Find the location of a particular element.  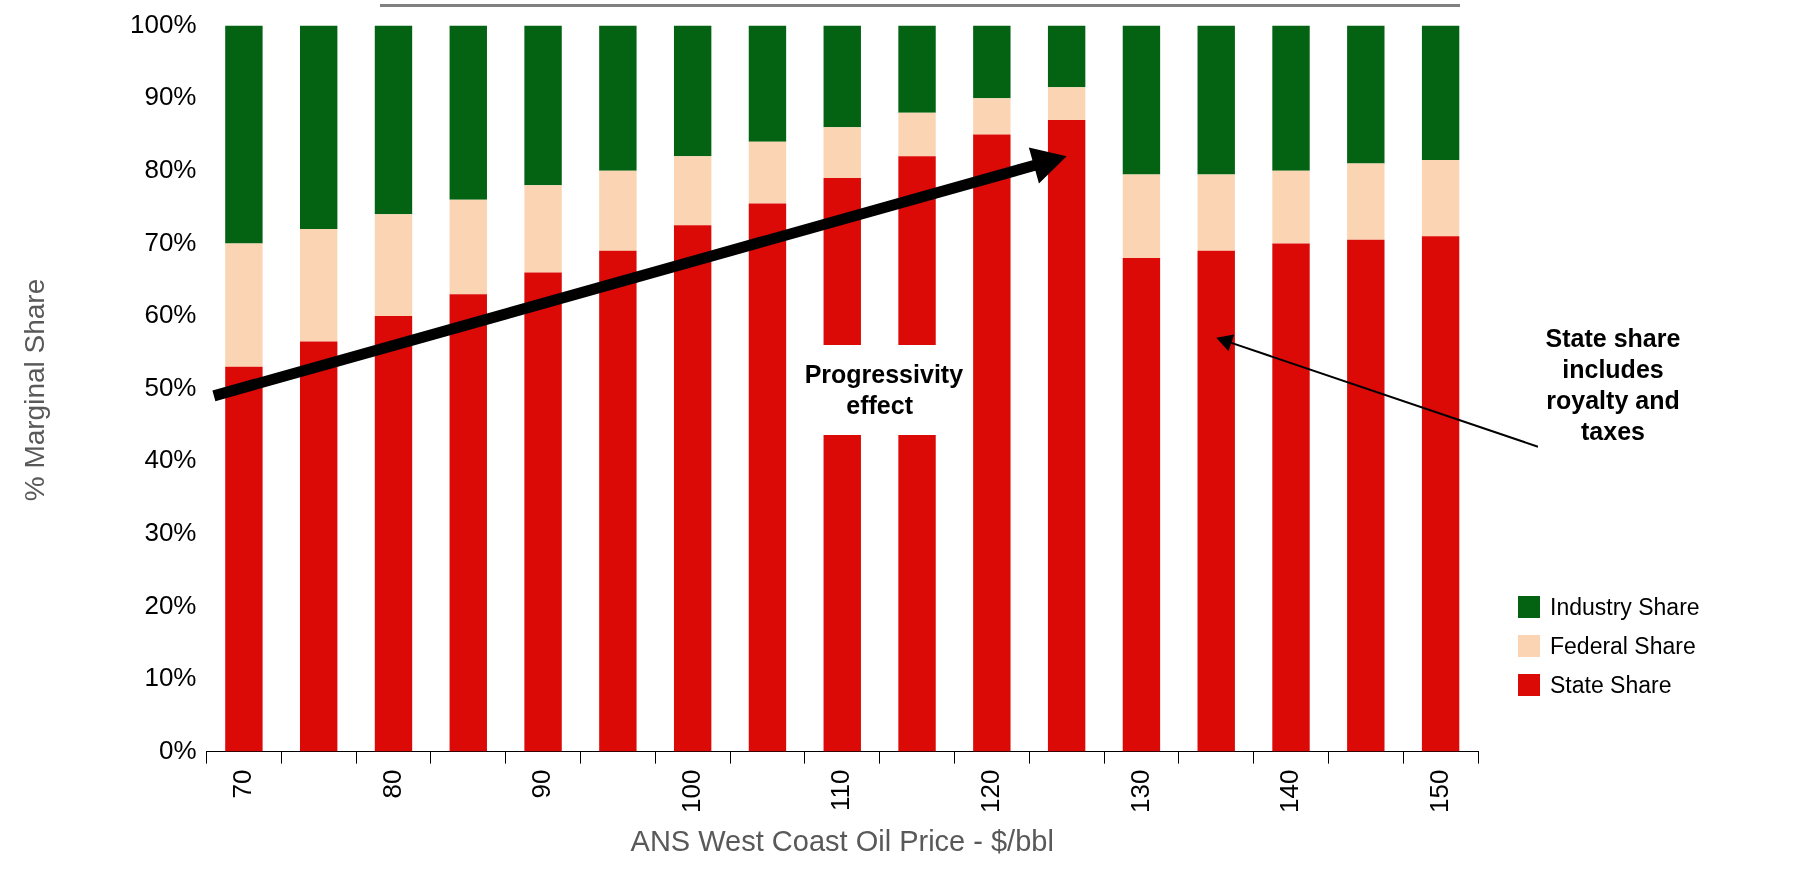

x-tick-label: 130 is located at coordinates (1139, 791).